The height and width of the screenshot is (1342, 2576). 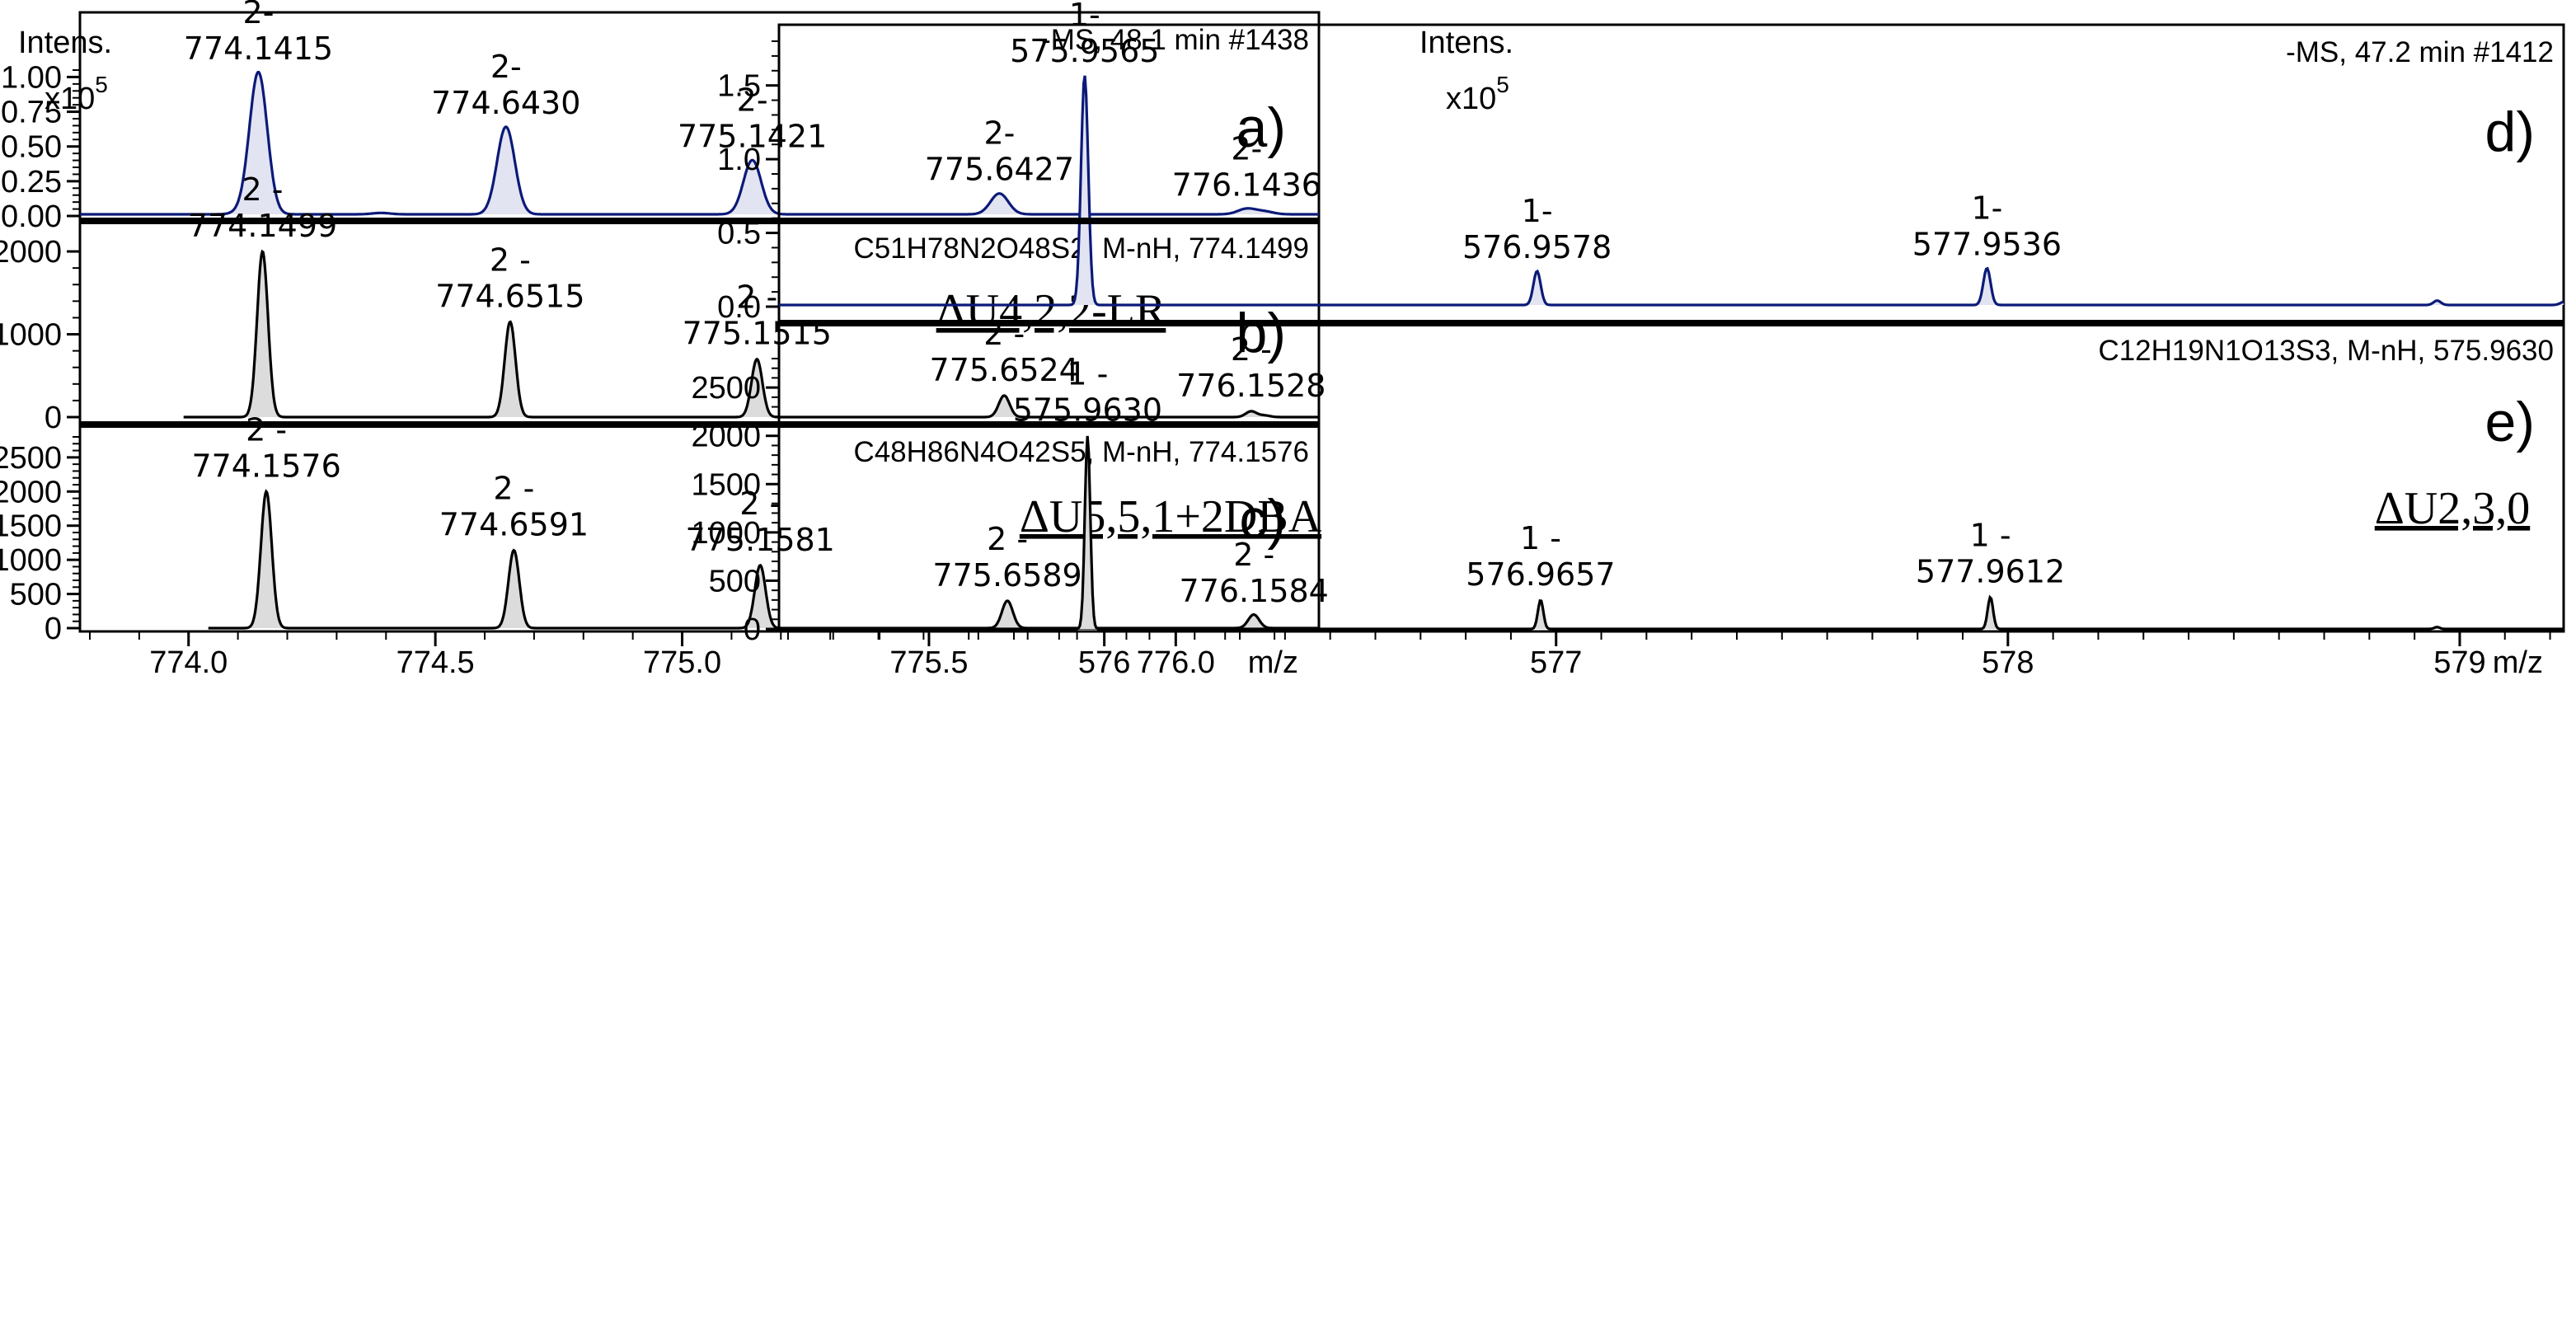 What do you see at coordinates (682, 662) in the screenshot?
I see `x-tick-label: 775.0` at bounding box center [682, 662].